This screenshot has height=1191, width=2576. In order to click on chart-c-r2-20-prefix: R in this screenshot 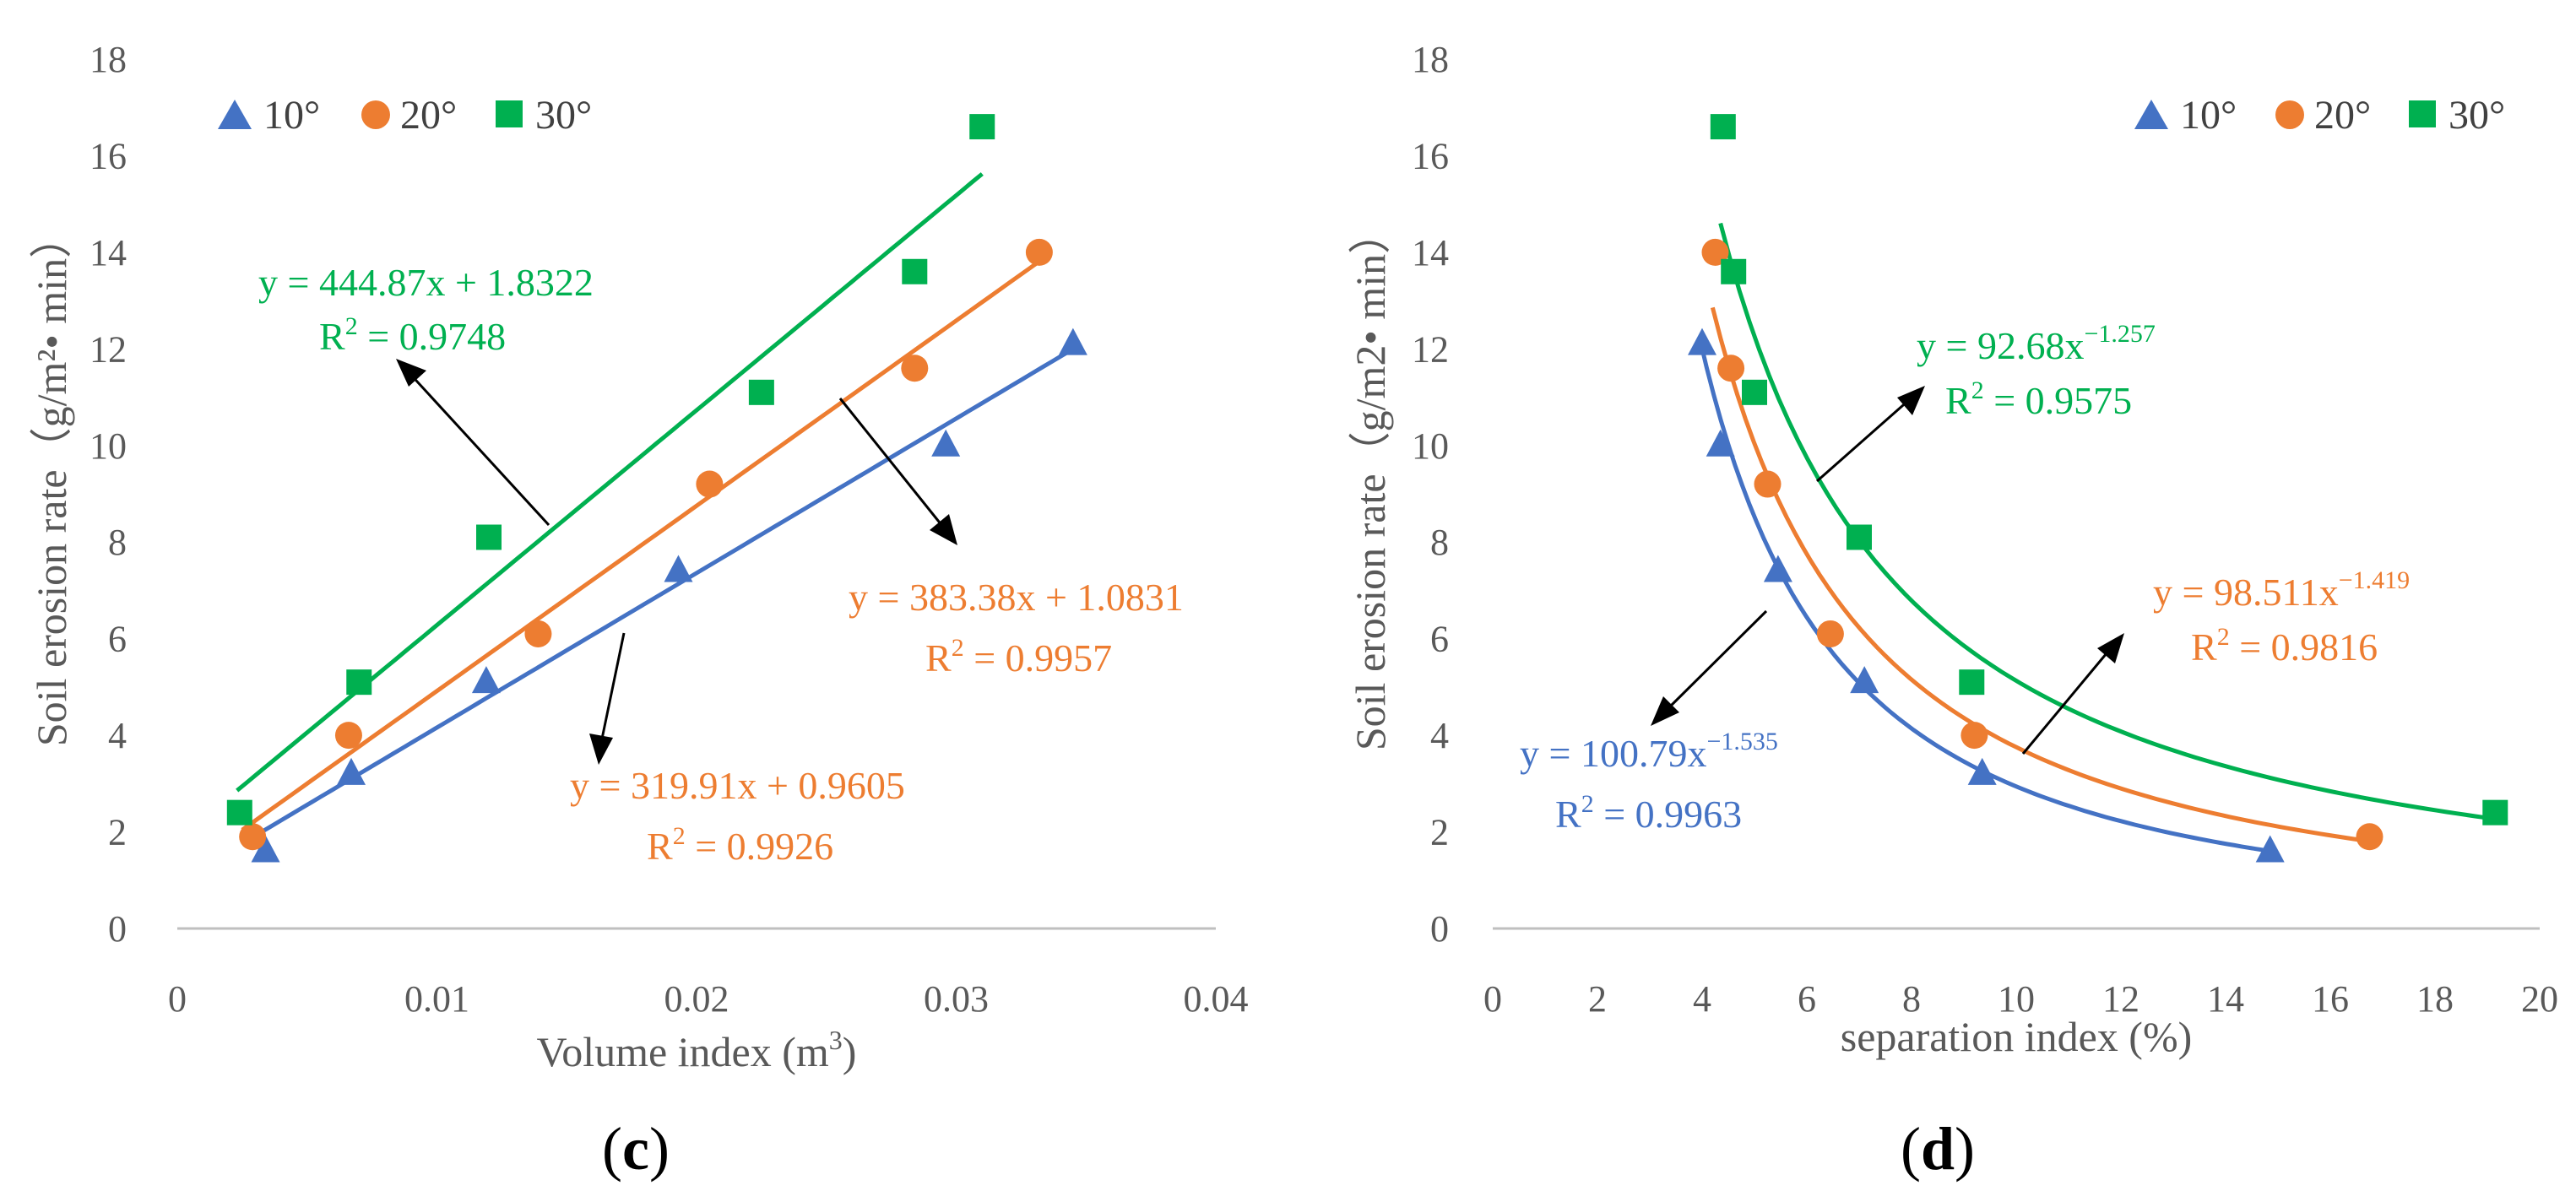, I will do `click(939, 657)`.